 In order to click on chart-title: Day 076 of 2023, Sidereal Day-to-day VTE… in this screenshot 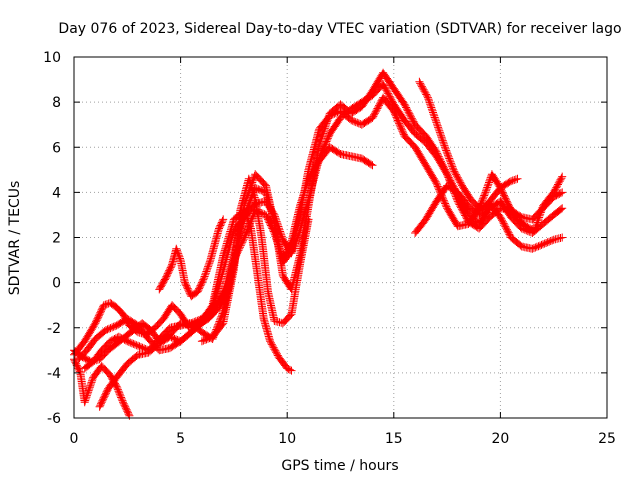, I will do `click(339, 29)`.